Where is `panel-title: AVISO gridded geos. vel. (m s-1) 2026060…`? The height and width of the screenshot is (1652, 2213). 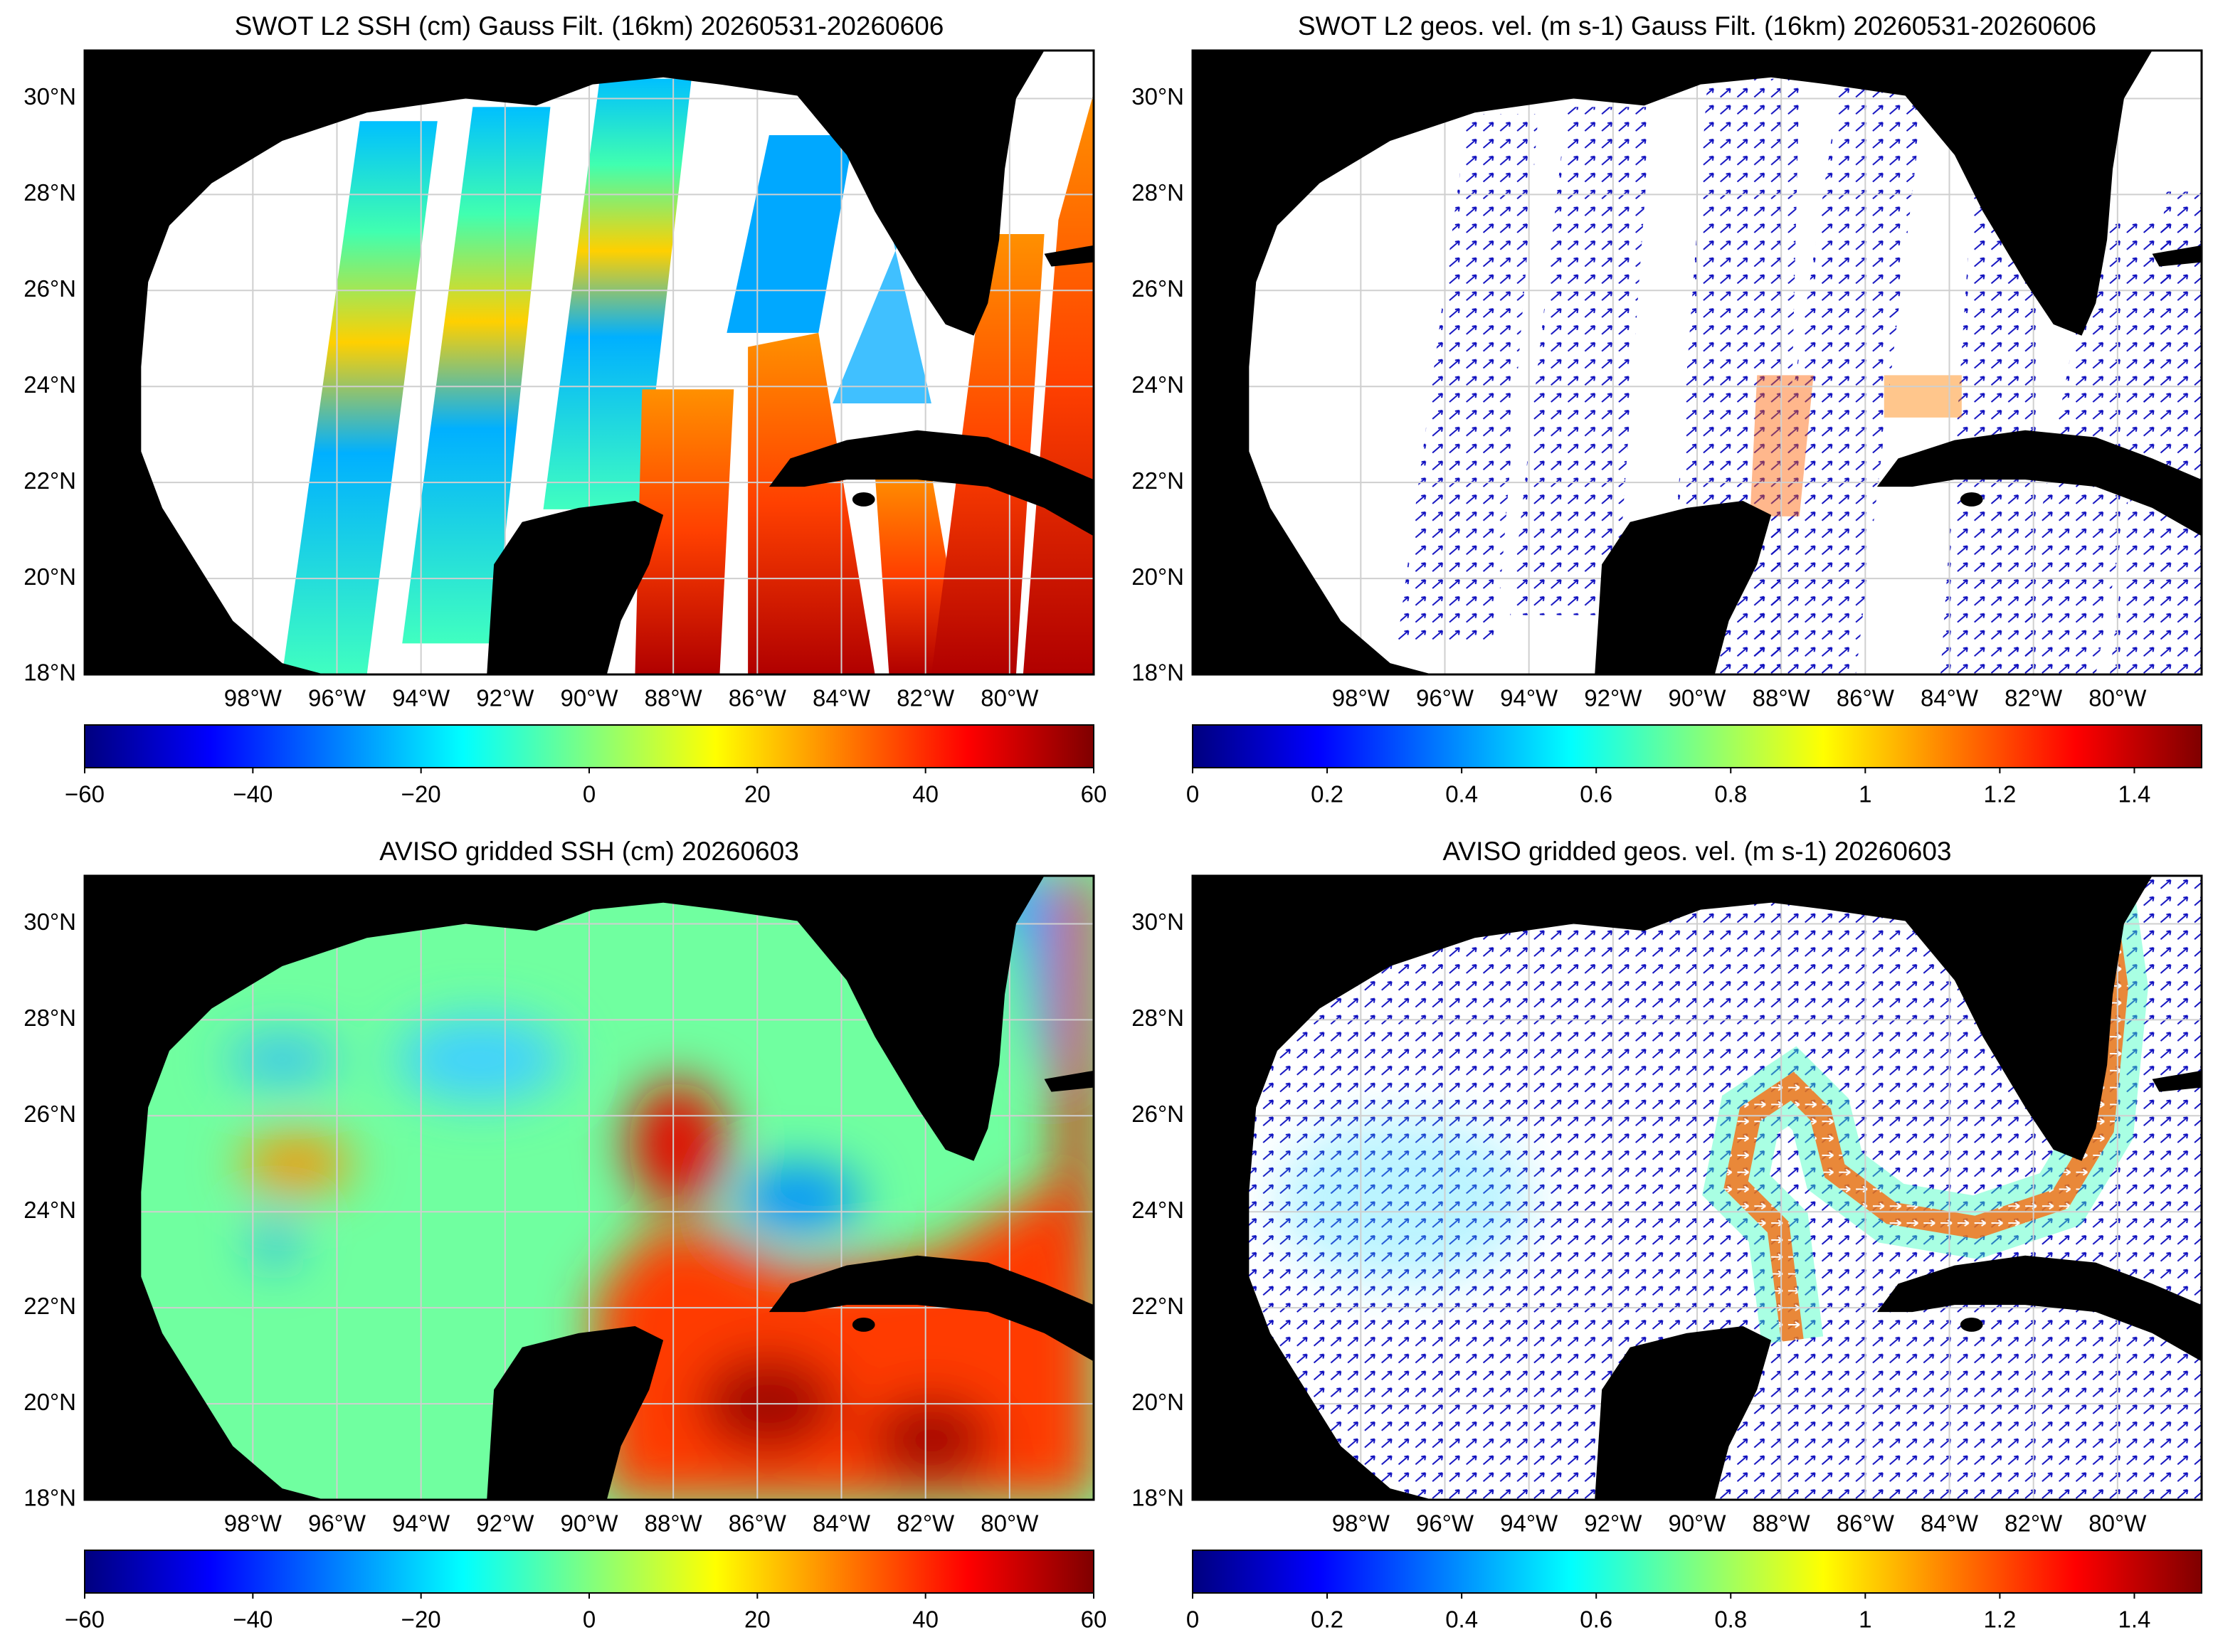 panel-title: AVISO gridded geos. vel. (m s-1) 2026060… is located at coordinates (1696, 851).